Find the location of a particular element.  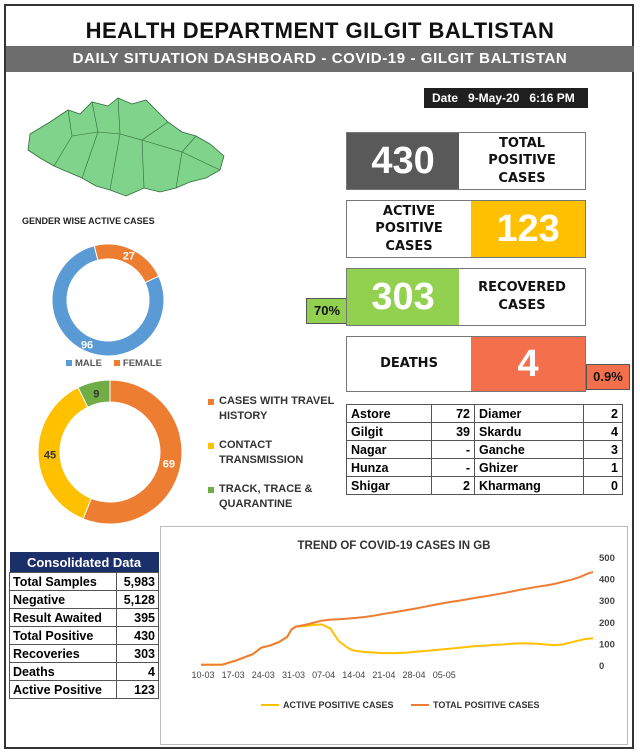

total-cases-line is located at coordinates (397, 618).